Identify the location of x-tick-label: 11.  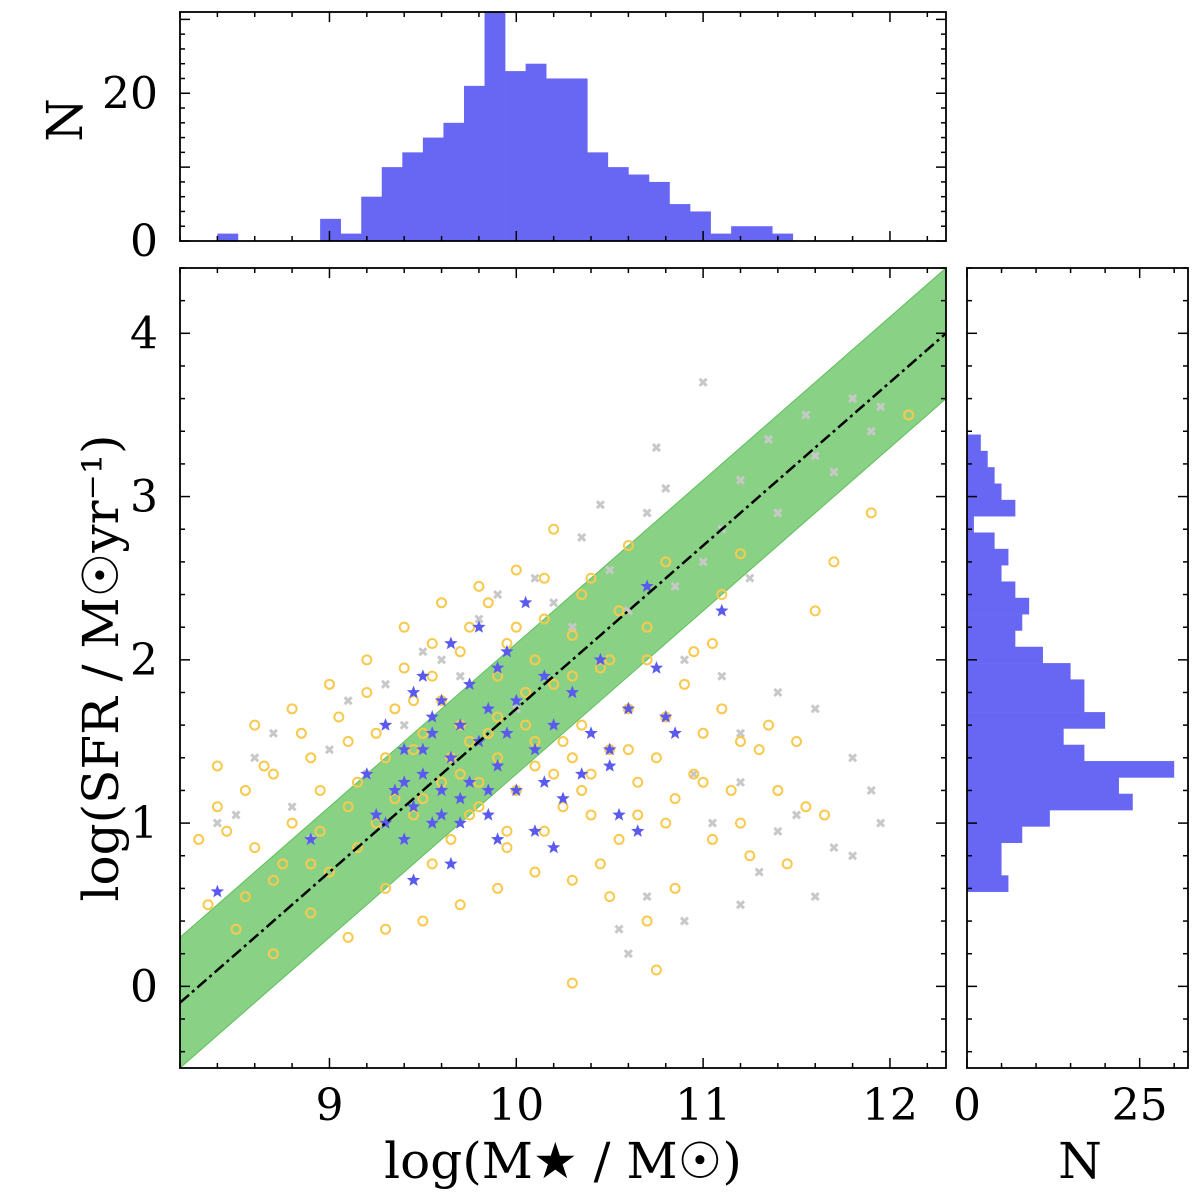
(703, 1105).